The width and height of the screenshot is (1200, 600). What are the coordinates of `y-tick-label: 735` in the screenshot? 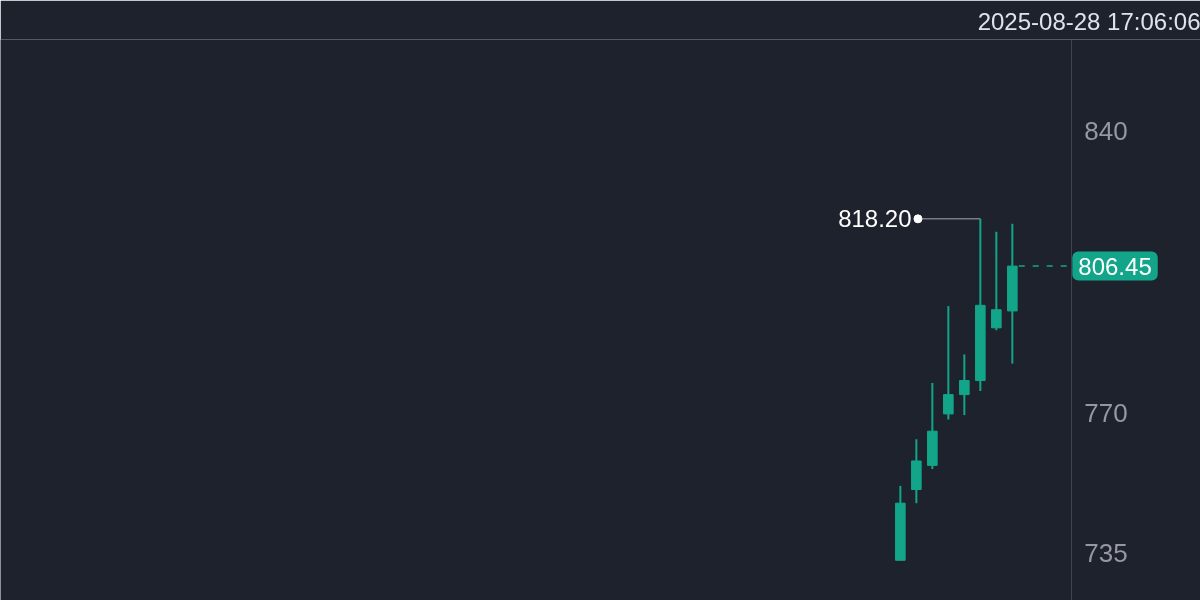 It's located at (1106, 553).